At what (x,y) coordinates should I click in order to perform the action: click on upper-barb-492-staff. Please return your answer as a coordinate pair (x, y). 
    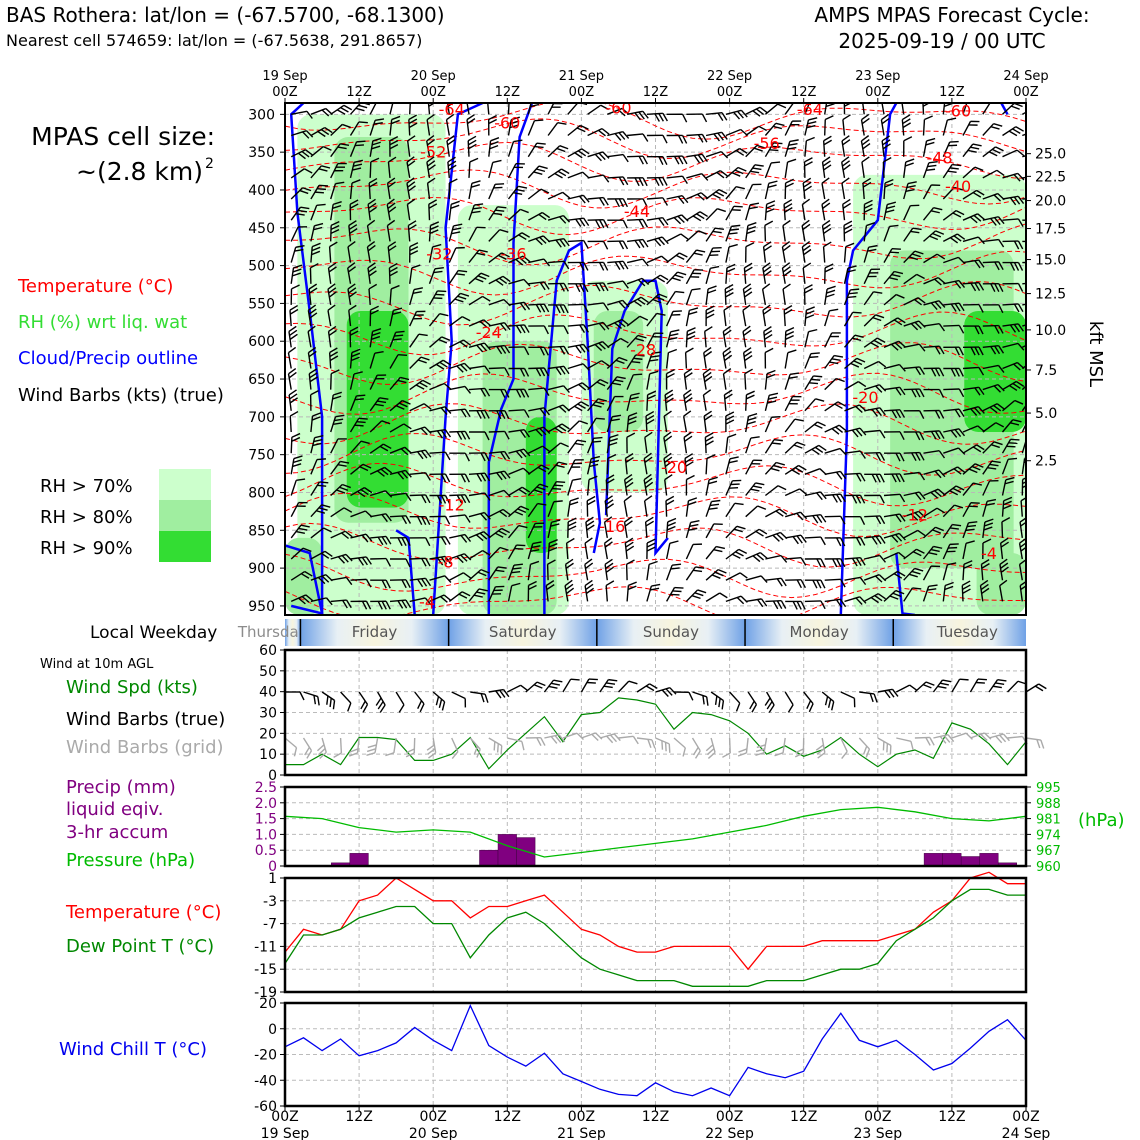
    Looking at the image, I should click on (686, 360).